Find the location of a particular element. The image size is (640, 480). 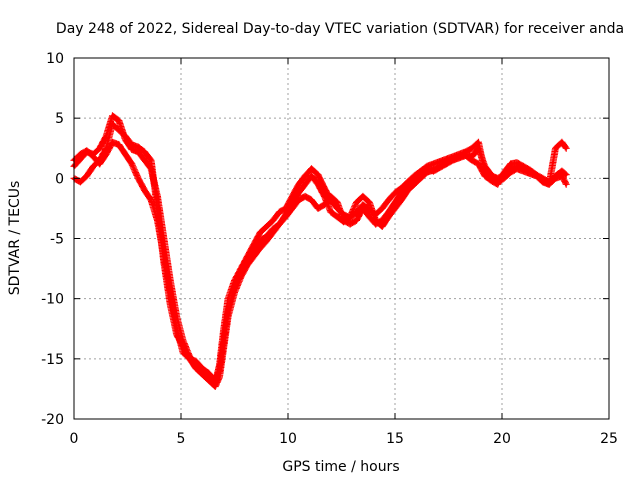

x-tick-label: 15 is located at coordinates (395, 439).